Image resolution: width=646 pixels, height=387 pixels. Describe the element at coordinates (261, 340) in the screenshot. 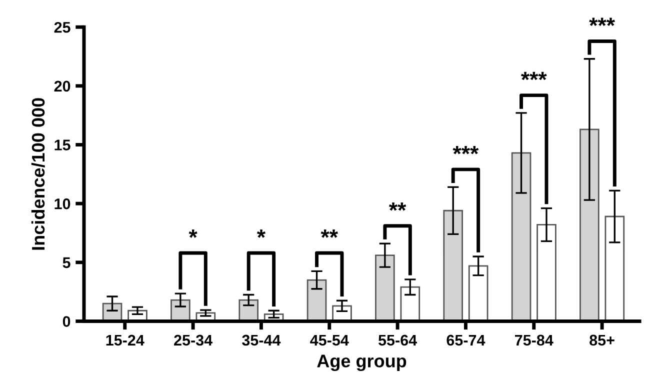

I see `x-tick-label: 35-44` at that location.